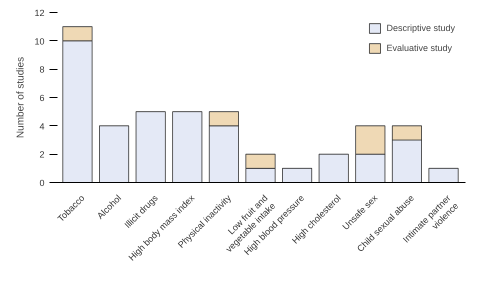 Image resolution: width=480 pixels, height=296 pixels. I want to click on y-tick-label: 6, so click(42, 98).